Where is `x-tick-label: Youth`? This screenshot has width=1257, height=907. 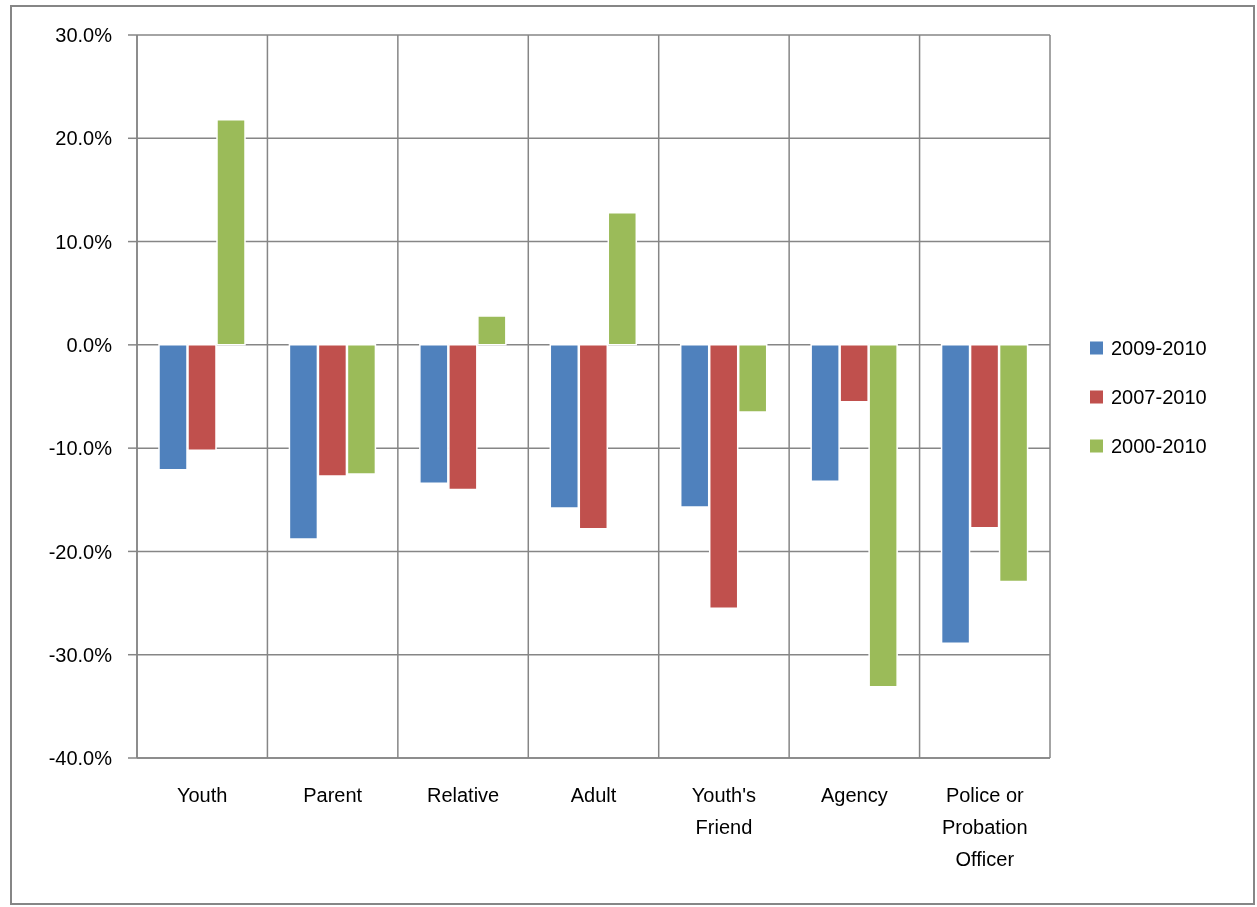 x-tick-label: Youth is located at coordinates (202, 795).